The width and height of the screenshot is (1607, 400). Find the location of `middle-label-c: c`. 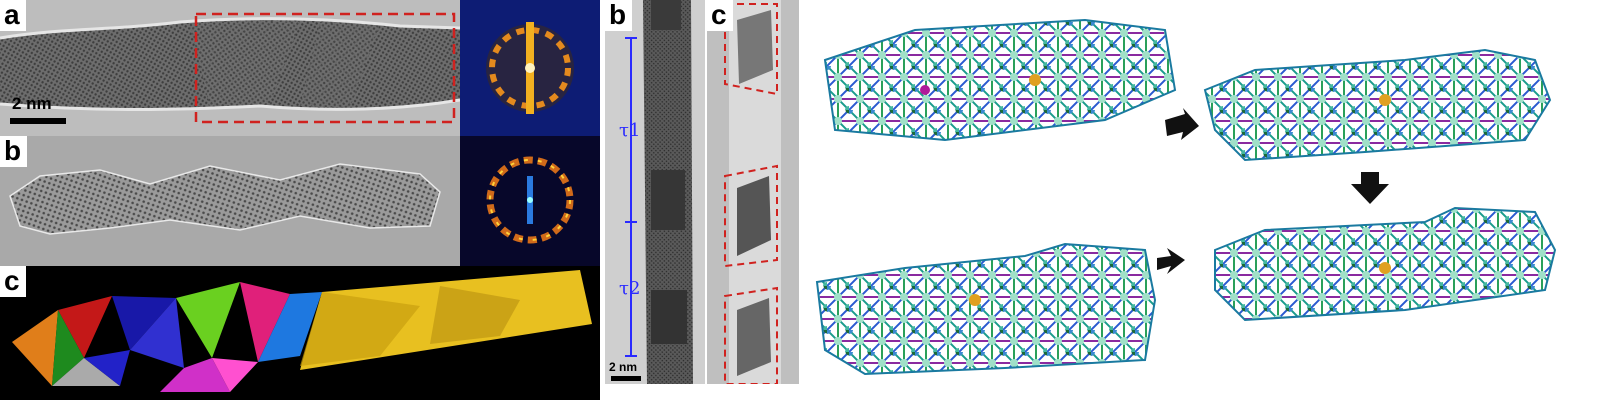

middle-label-c: c is located at coordinates (720, 15).